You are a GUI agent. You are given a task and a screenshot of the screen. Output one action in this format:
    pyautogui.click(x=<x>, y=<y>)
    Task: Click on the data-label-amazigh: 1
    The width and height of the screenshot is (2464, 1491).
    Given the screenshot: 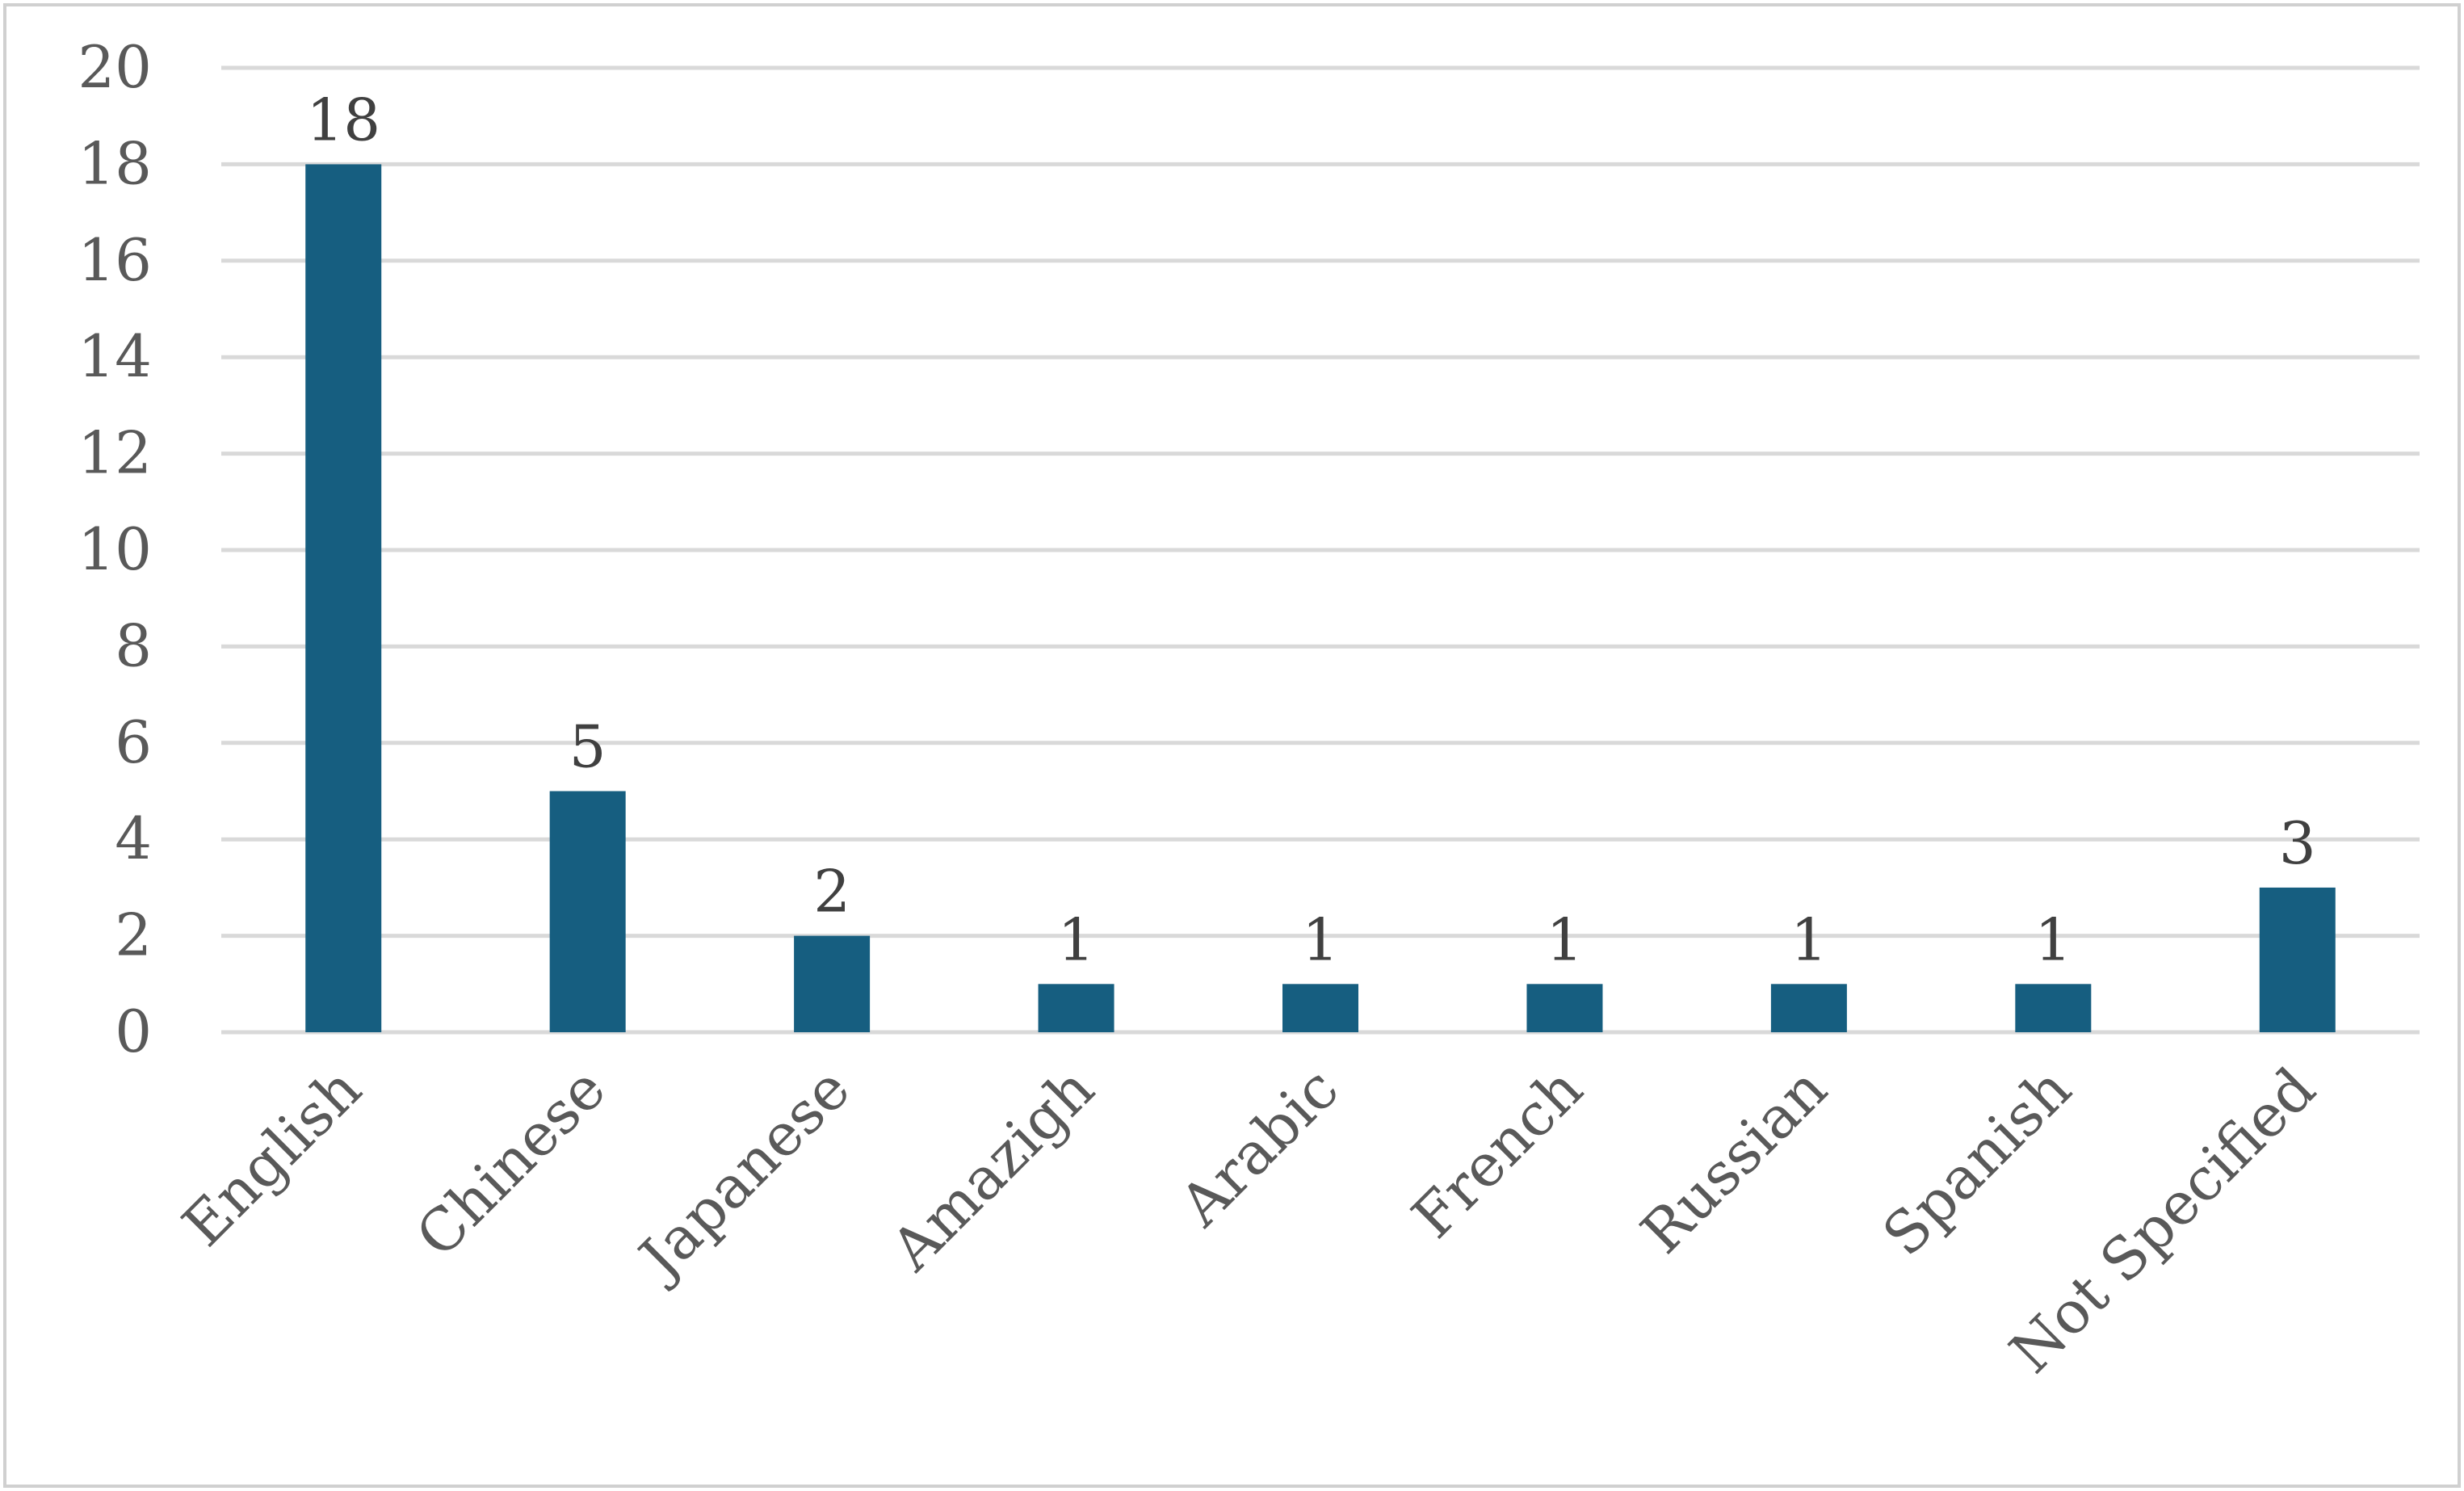 What is the action you would take?
    pyautogui.click(x=1076, y=939)
    